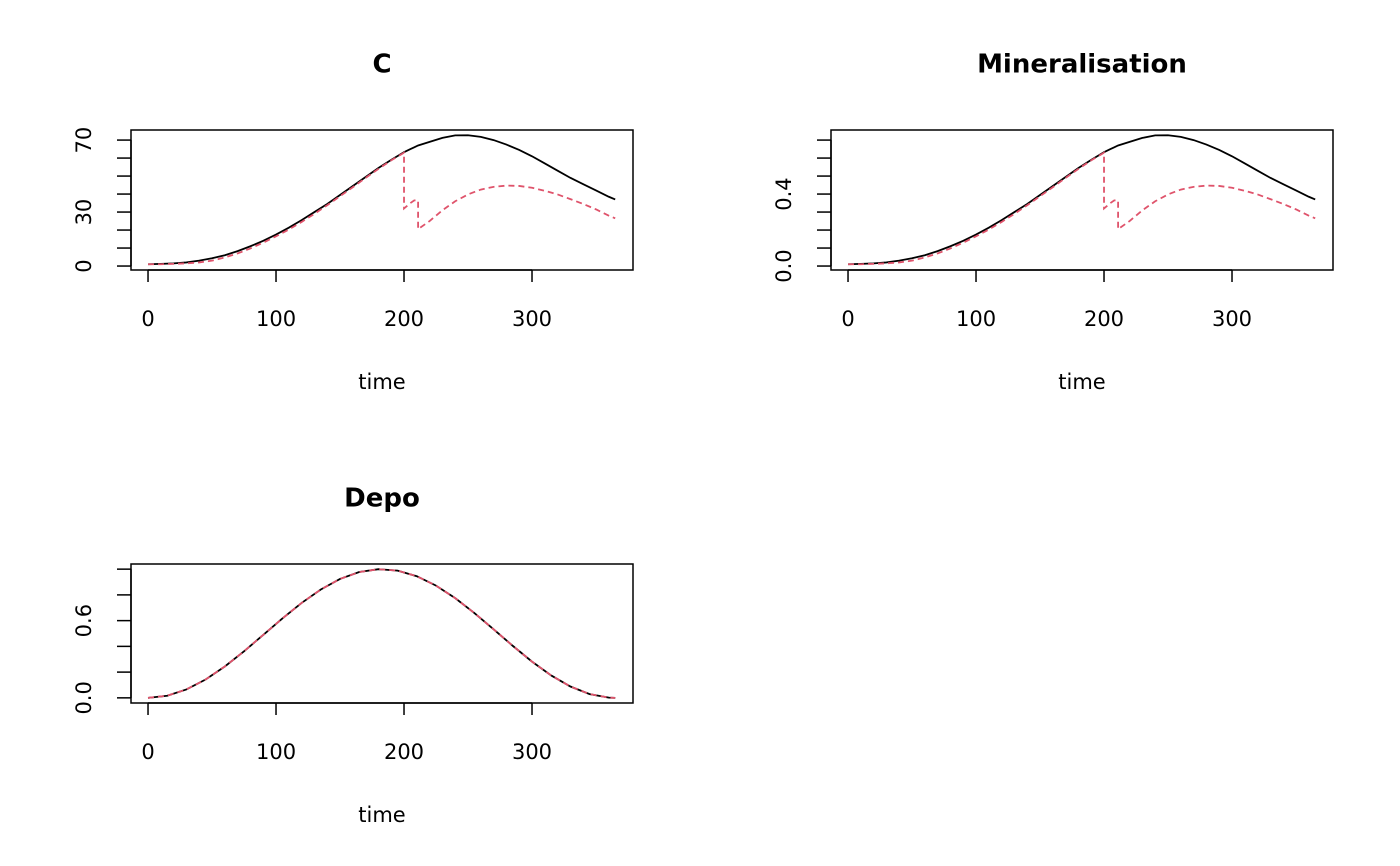  Describe the element at coordinates (84, 140) in the screenshot. I see `y-tick-label: 70` at that location.